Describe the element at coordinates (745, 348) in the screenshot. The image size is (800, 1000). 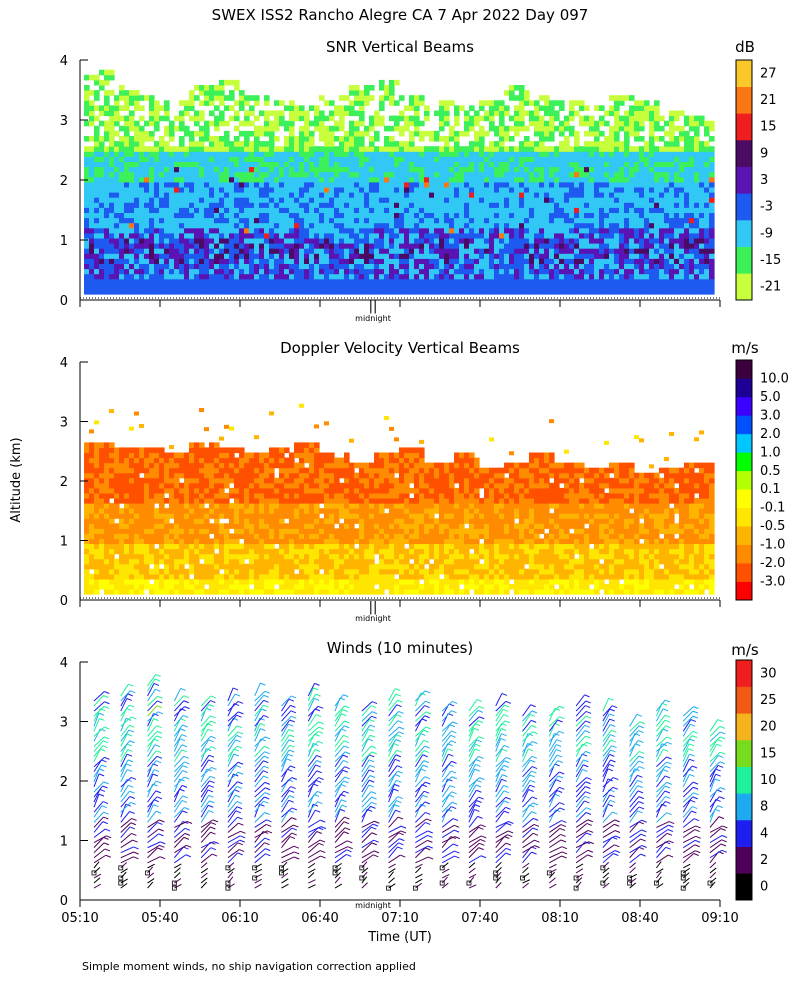
I see `doppler-colorbar-unit: m/s` at that location.